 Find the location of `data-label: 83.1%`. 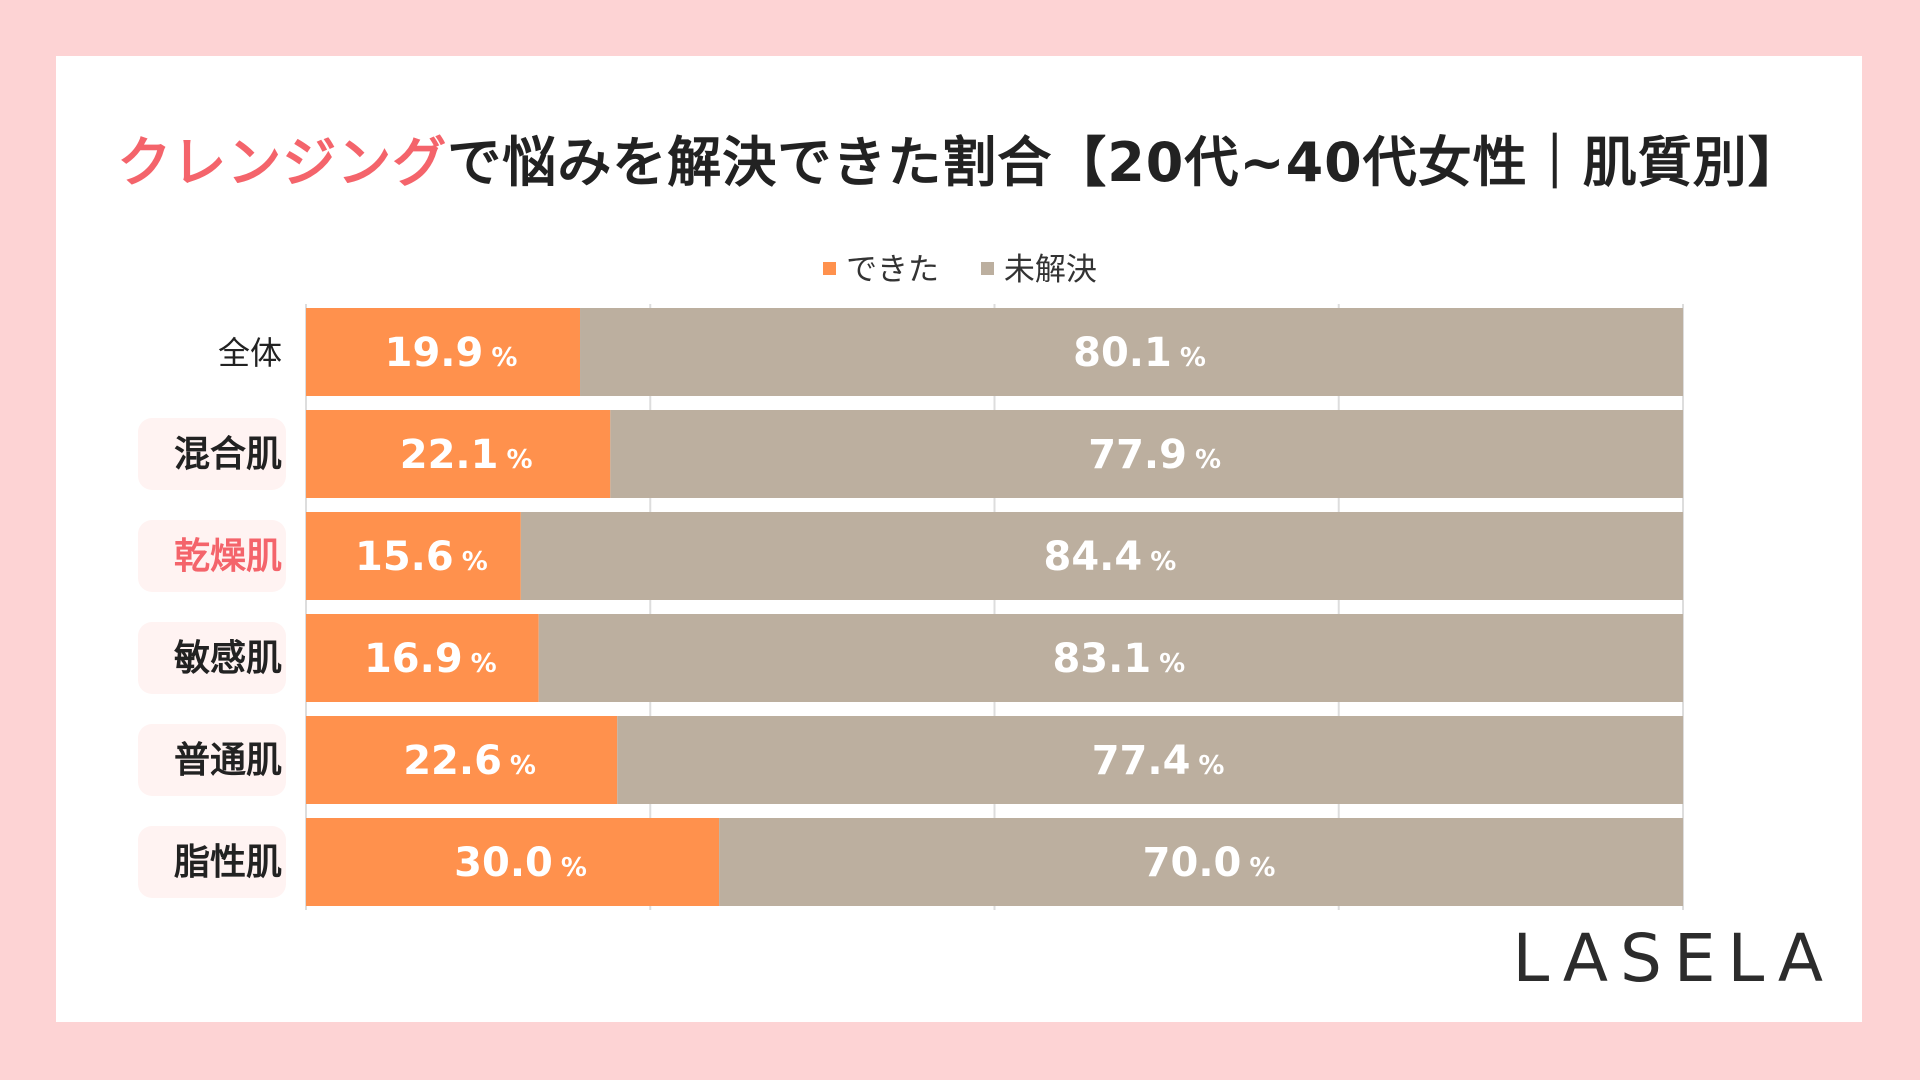

data-label: 83.1% is located at coordinates (1118, 659).